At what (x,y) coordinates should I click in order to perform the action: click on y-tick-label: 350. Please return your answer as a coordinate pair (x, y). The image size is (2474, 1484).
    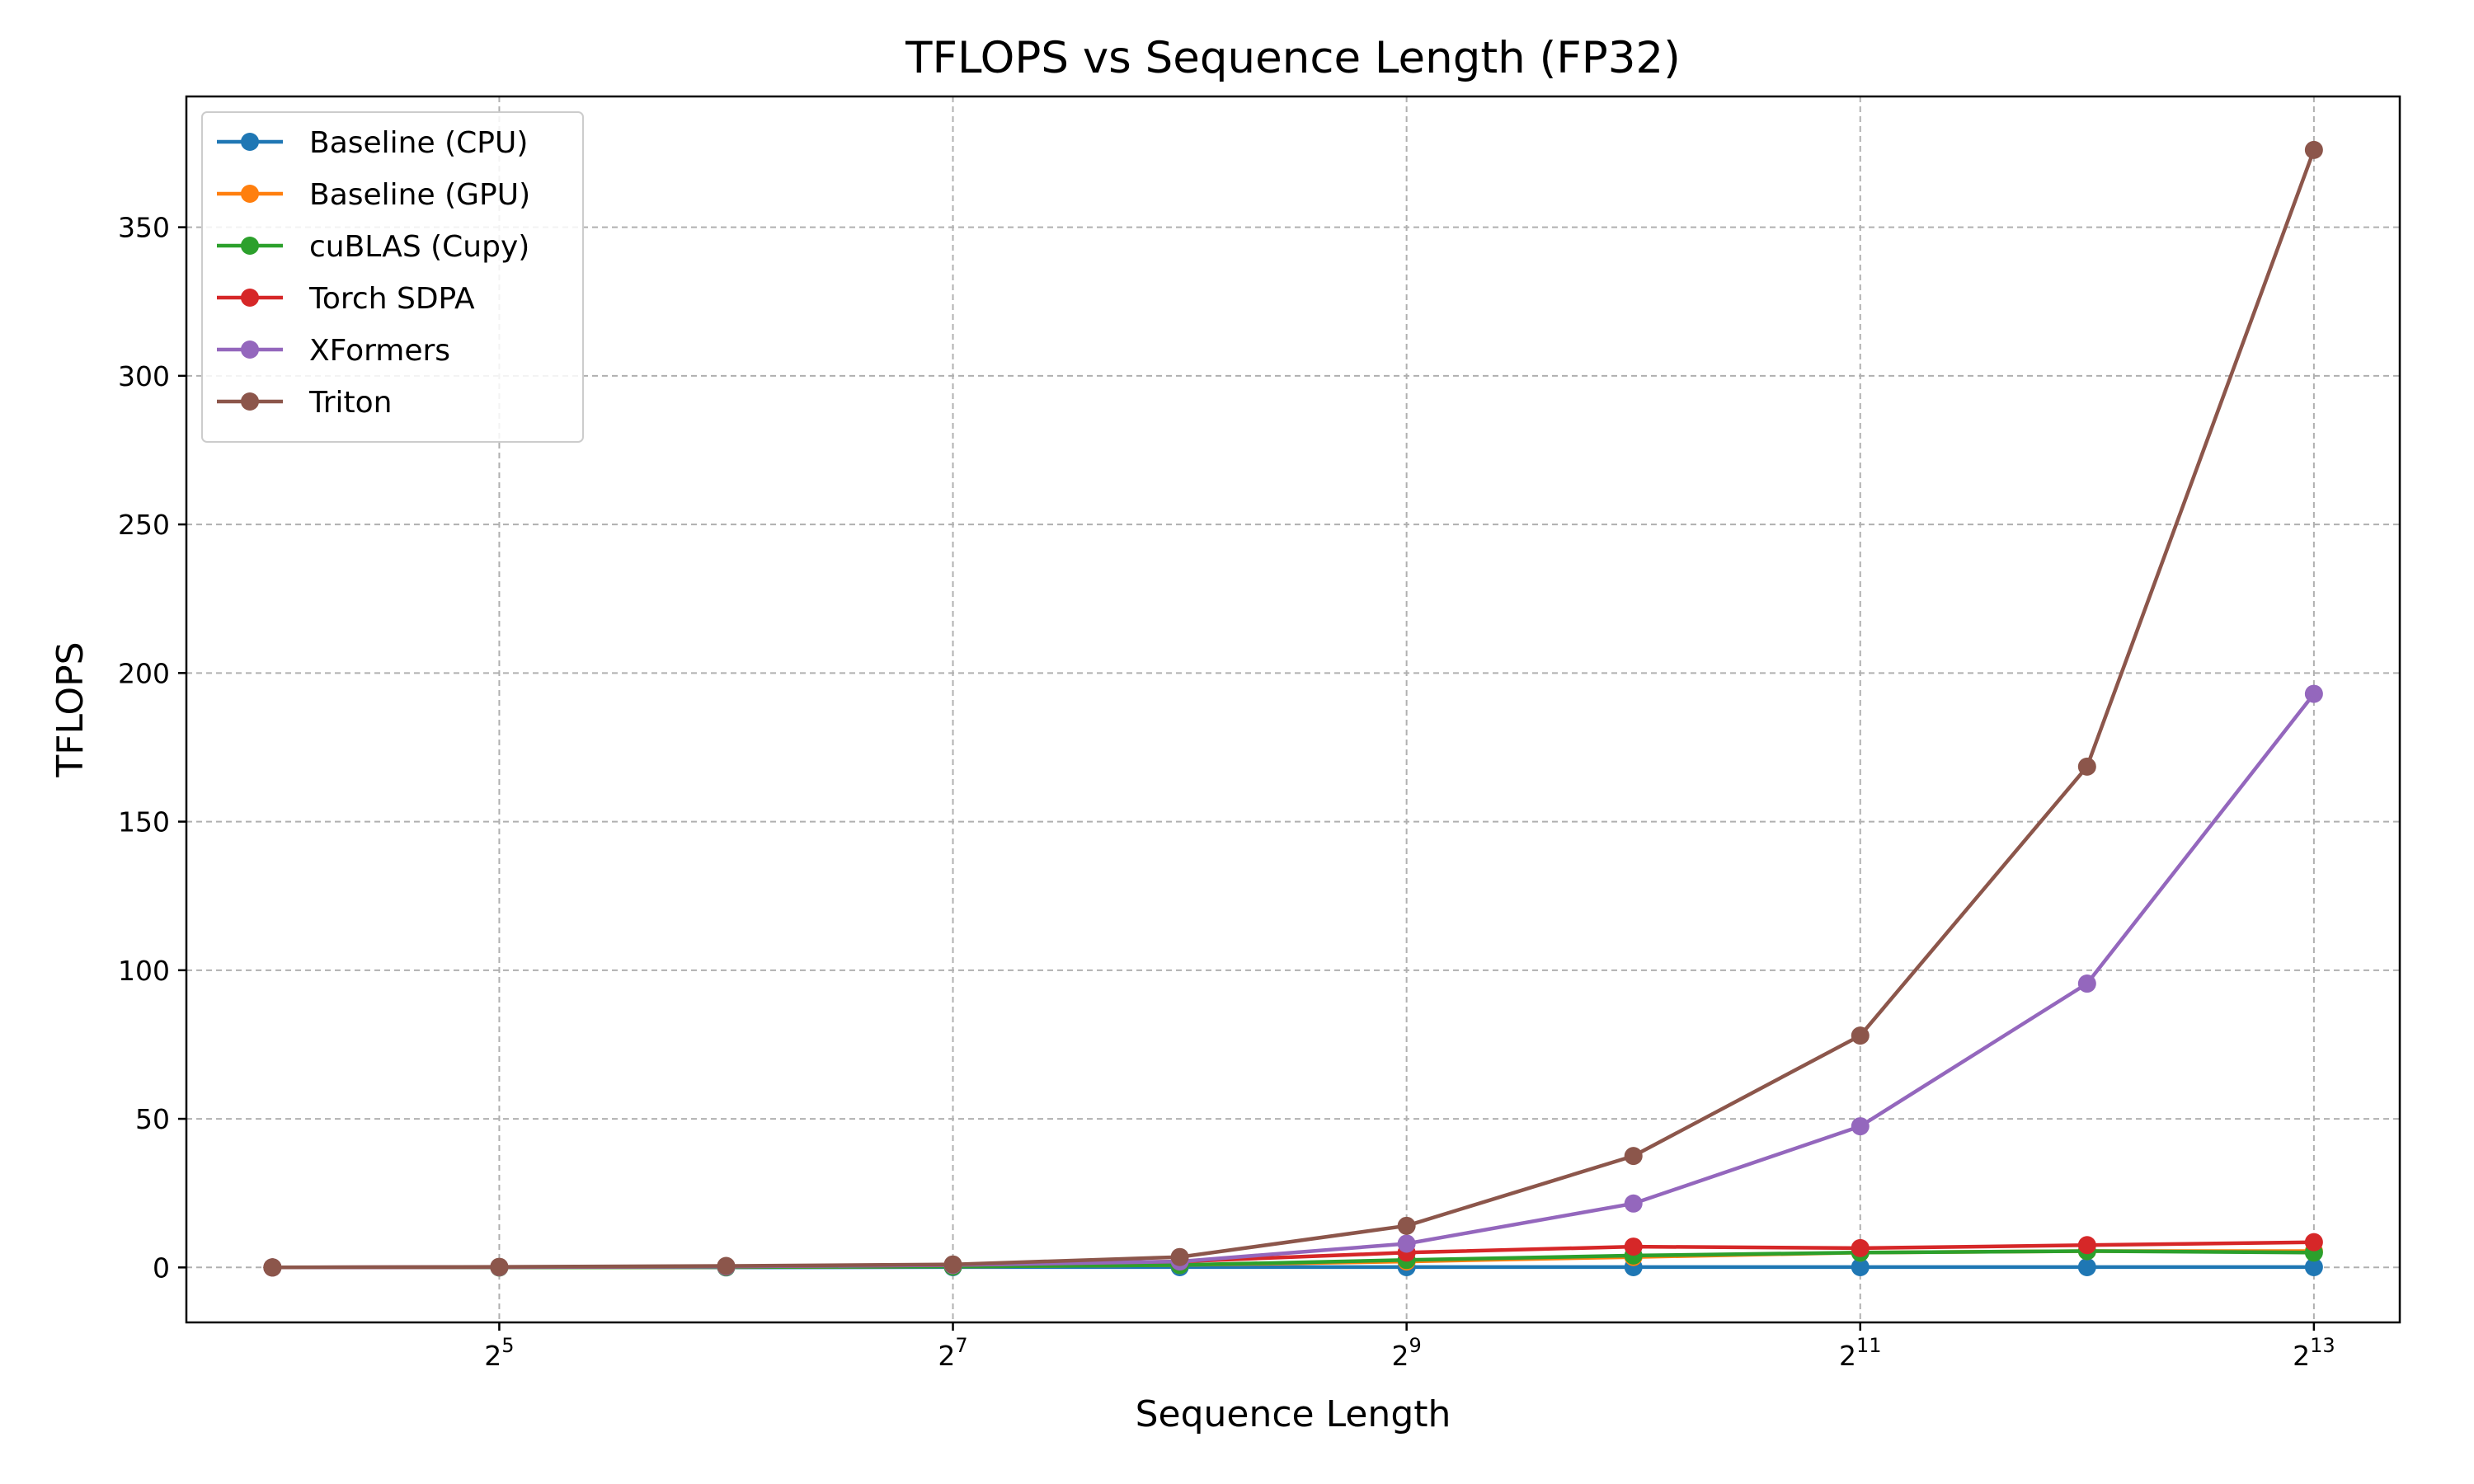
    Looking at the image, I should click on (144, 228).